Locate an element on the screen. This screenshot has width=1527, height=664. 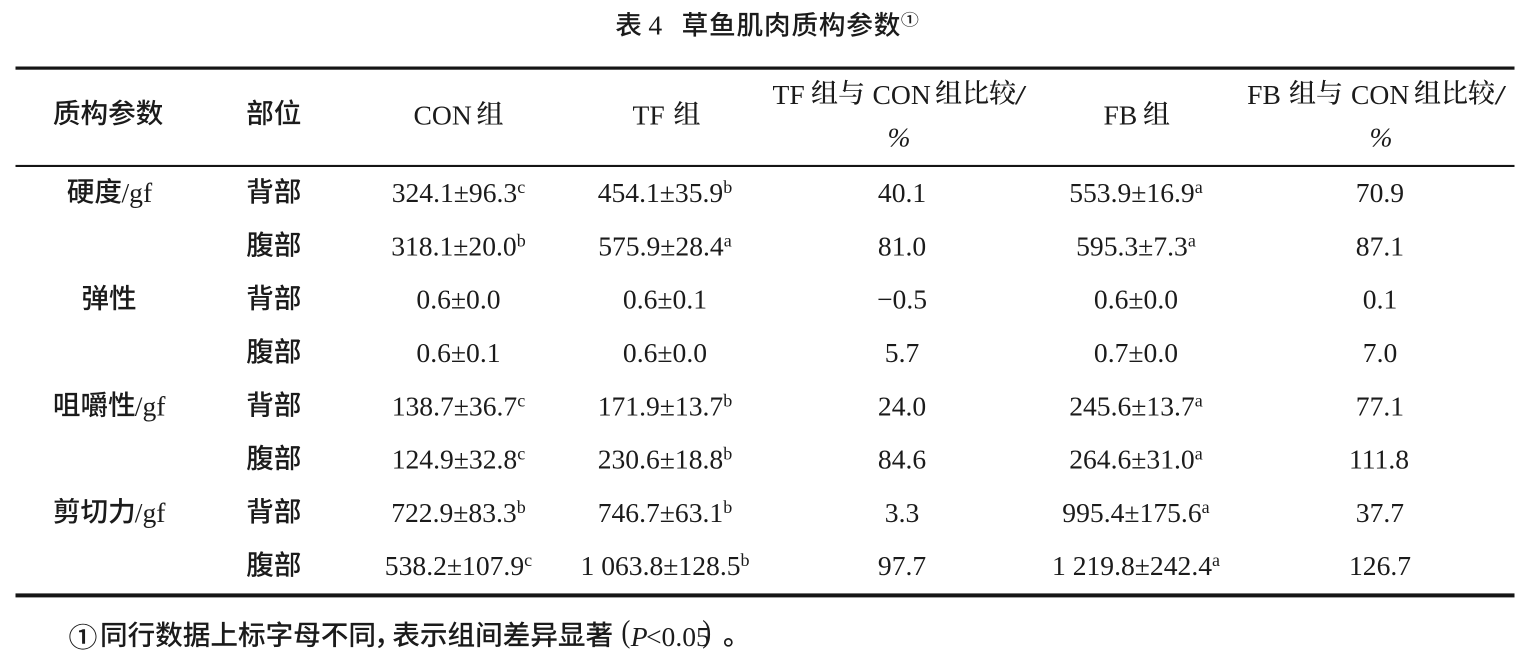
svg-text: 124.9±32.8c is located at coordinates (459, 459).